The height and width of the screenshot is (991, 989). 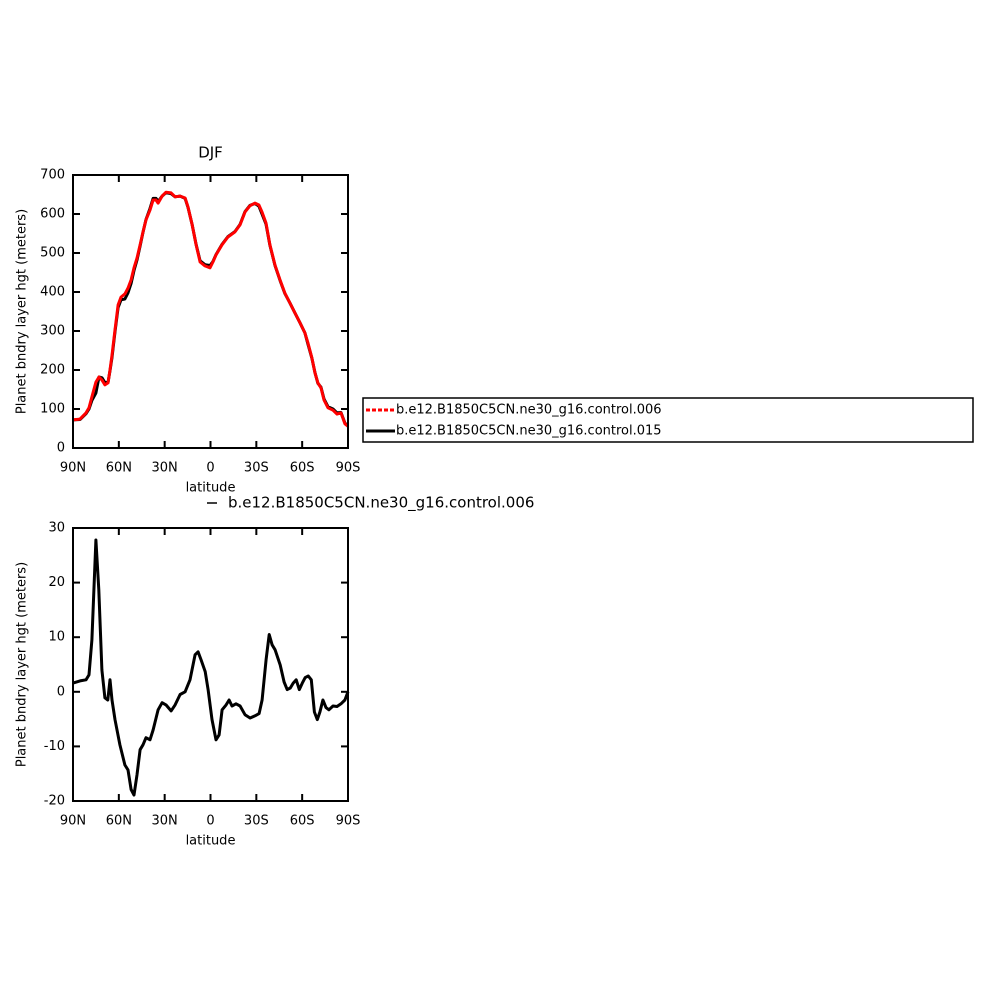 What do you see at coordinates (52, 292) in the screenshot?
I see `y-tick-label: 400` at bounding box center [52, 292].